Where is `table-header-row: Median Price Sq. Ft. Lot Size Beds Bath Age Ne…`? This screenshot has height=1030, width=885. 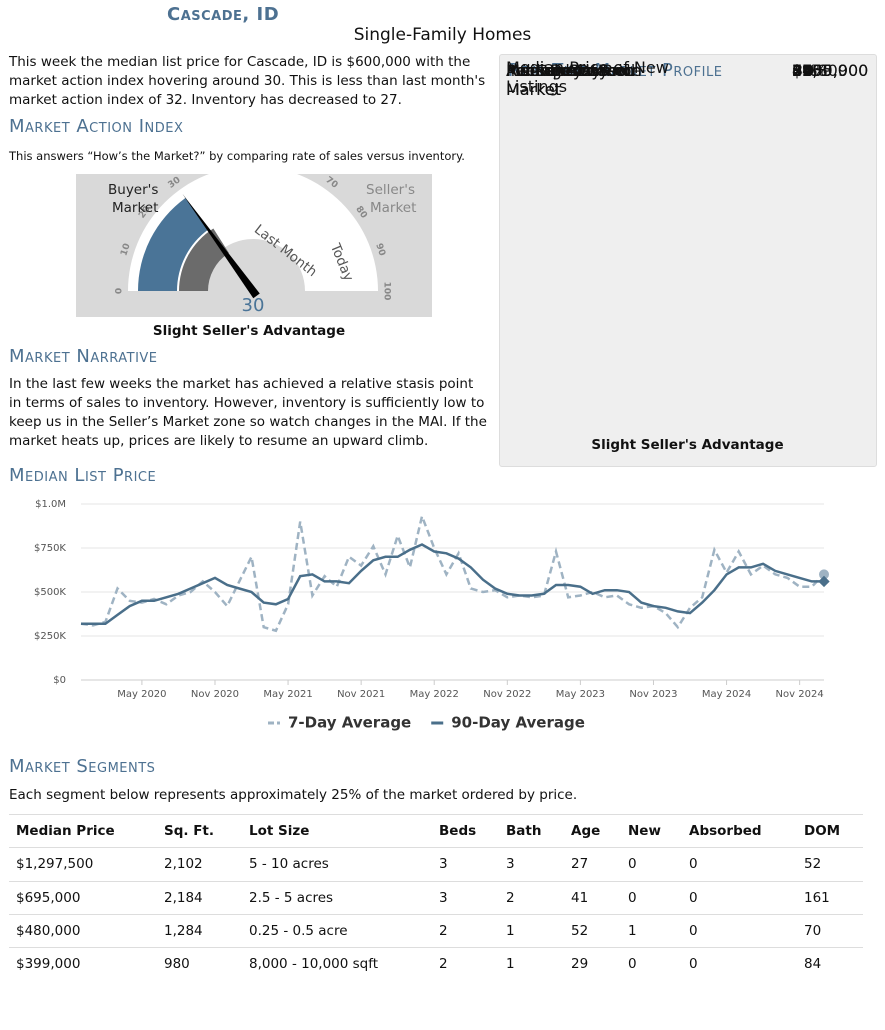
table-header-row: Median Price Sq. Ft. Lot Size Beds Bath Age Ne… is located at coordinates (436, 831).